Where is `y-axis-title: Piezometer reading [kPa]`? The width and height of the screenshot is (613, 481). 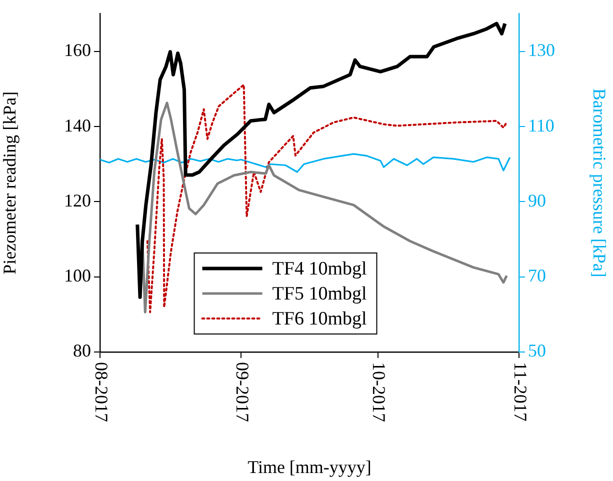 y-axis-title: Piezometer reading [kPa] is located at coordinates (10, 182).